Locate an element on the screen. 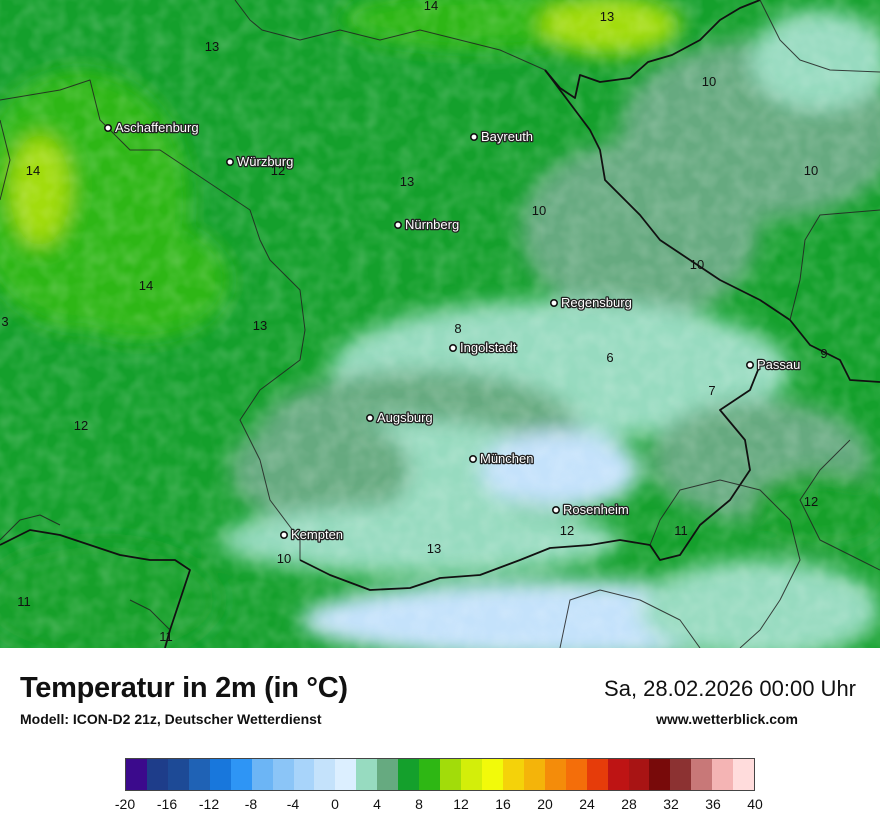 Image resolution: width=880 pixels, height=830 pixels. city-nurnberg: Nürnberg is located at coordinates (427, 224).